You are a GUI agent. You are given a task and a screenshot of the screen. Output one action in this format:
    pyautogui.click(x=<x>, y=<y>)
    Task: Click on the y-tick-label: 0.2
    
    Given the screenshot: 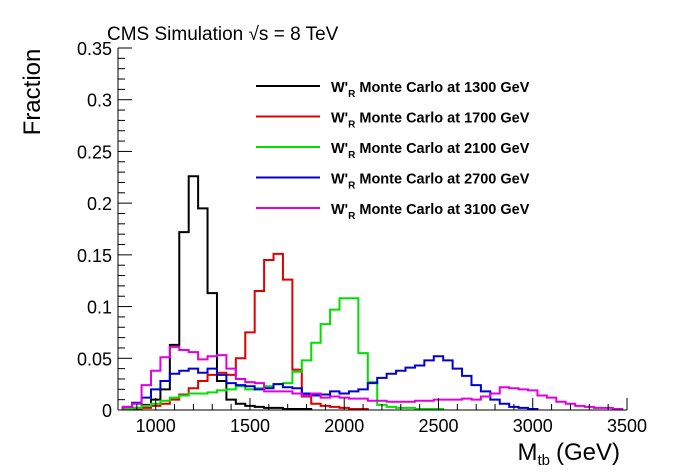 What is the action you would take?
    pyautogui.click(x=99, y=204)
    